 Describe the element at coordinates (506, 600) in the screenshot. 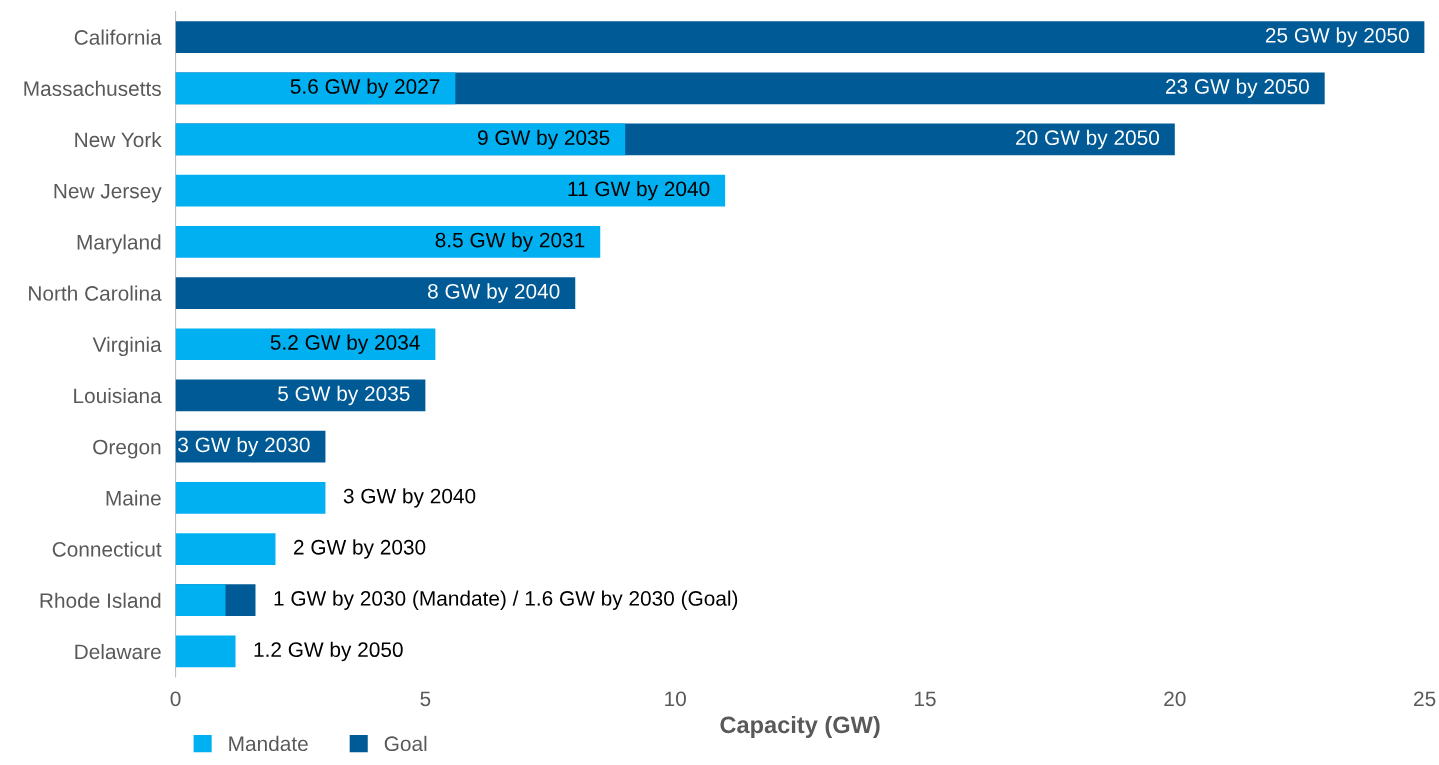

I see `data-label: 1 GW by 2030 (Mandate) / 1.6 GW by 2030 (Goal)` at that location.